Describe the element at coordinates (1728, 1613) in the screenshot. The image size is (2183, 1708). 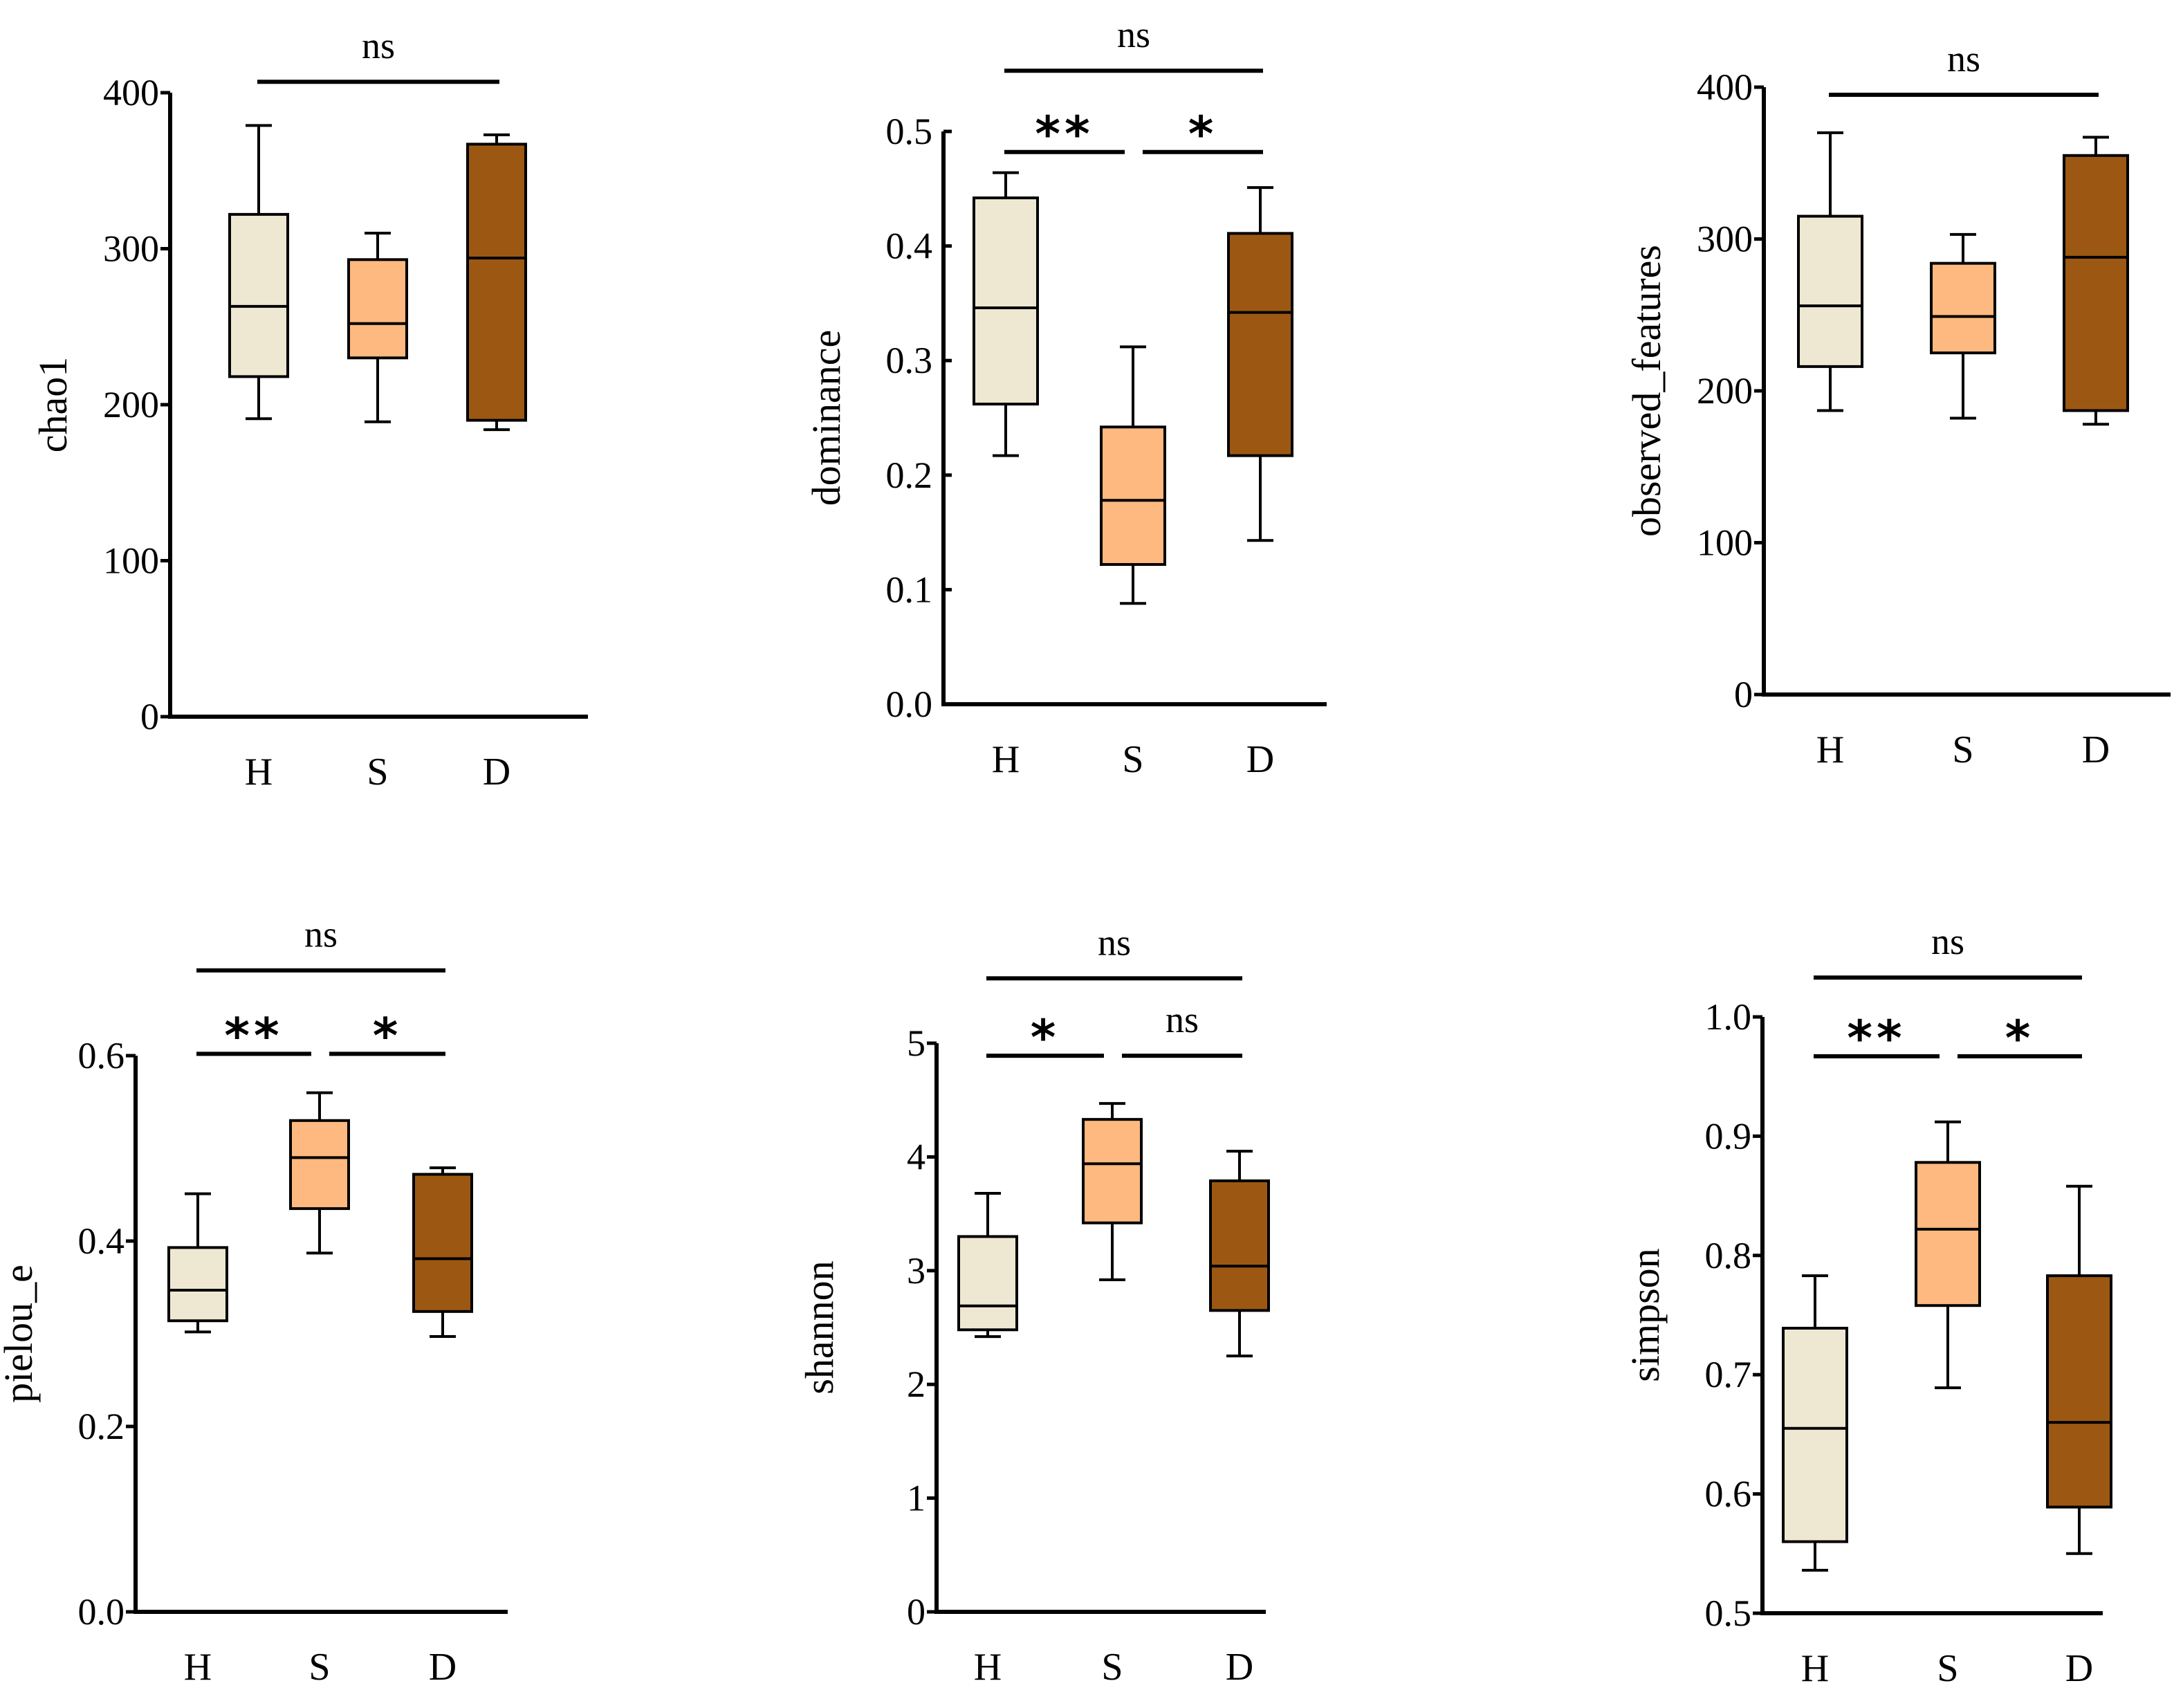
I see `y-tick-label: 0.5` at that location.